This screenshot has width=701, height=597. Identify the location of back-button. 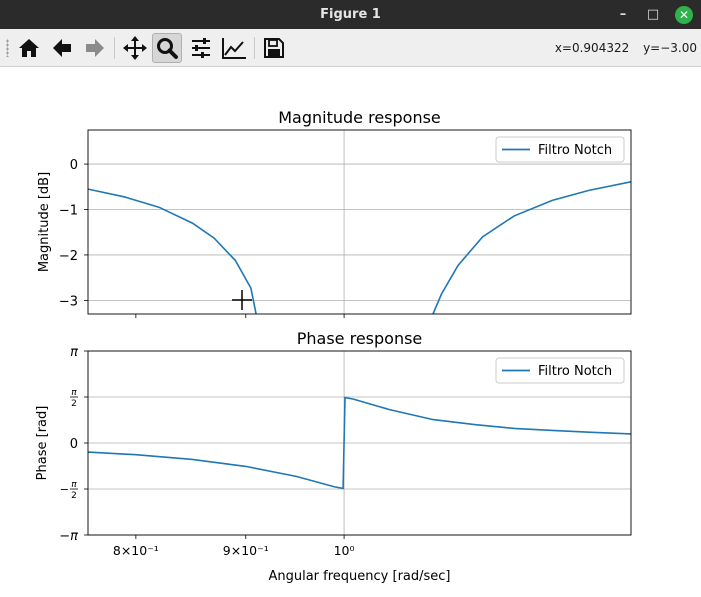
(62, 48).